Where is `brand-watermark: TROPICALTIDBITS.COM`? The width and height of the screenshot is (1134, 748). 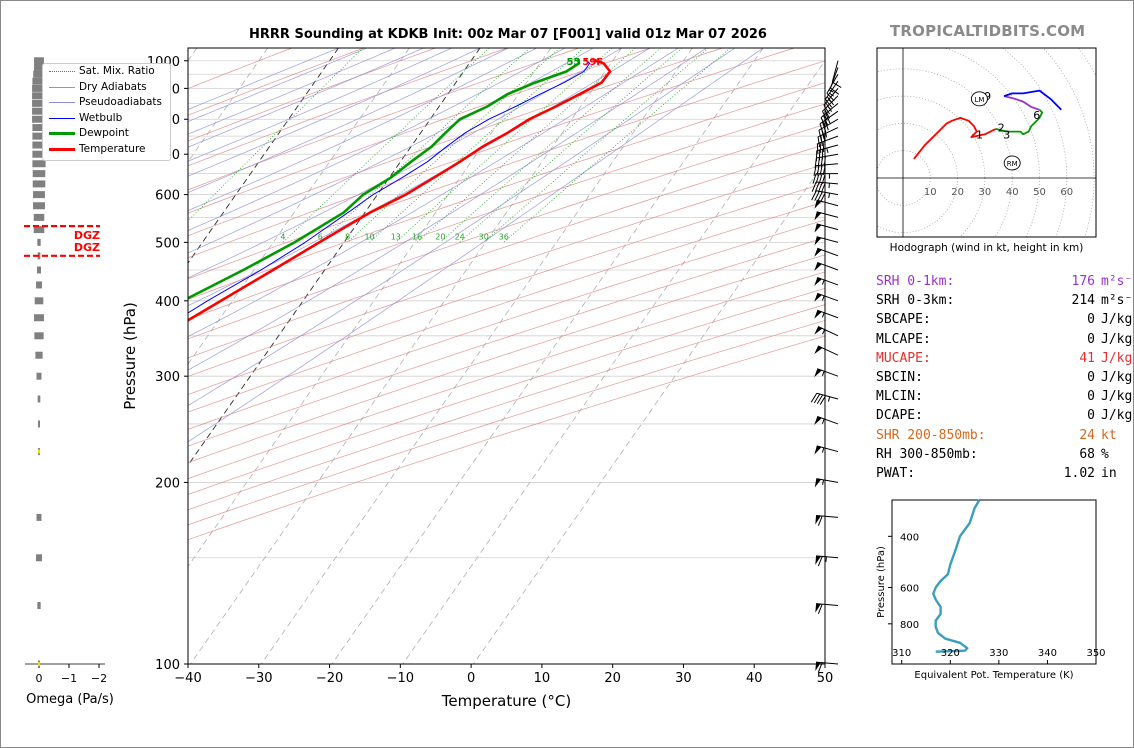 brand-watermark: TROPICALTIDBITS.COM is located at coordinates (988, 31).